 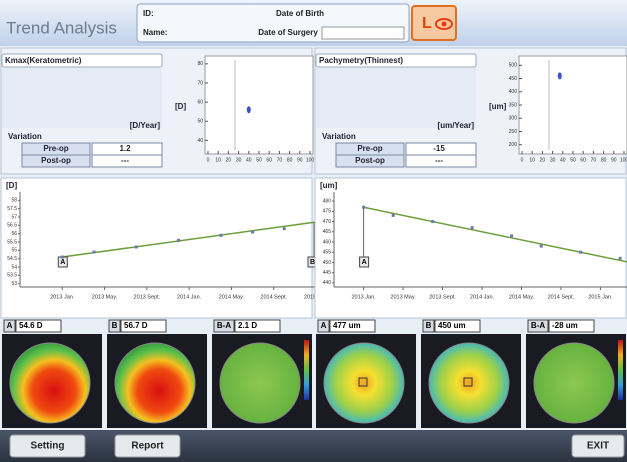 I want to click on eye-icon, so click(x=444, y=24).